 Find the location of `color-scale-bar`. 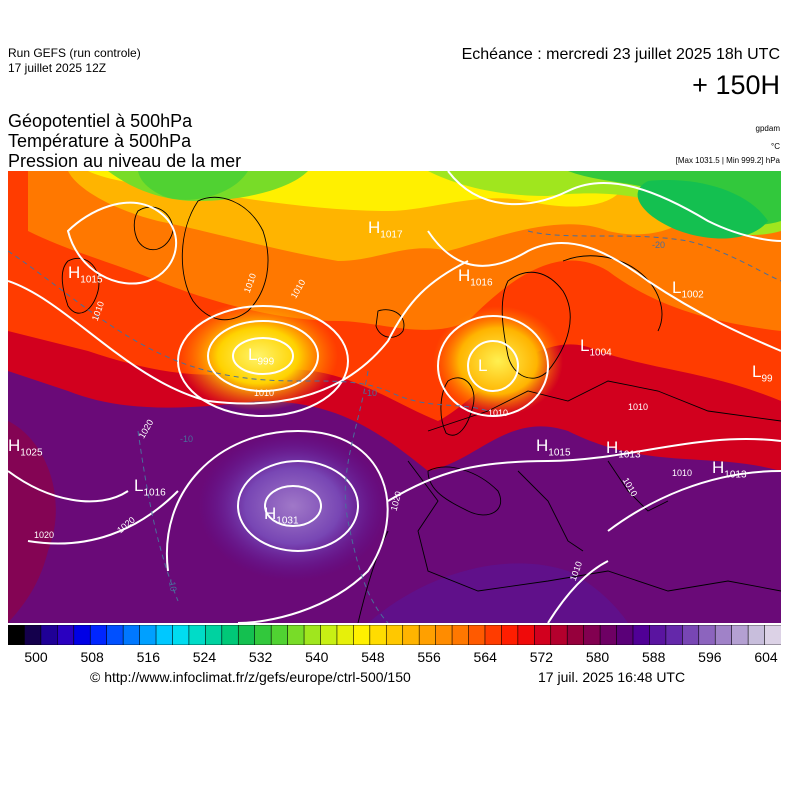

color-scale-bar is located at coordinates (394, 635).